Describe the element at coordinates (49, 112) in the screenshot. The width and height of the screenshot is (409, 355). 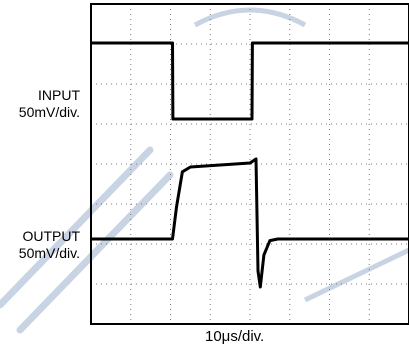
I see `input-channel-scale: 50mV/div.` at that location.